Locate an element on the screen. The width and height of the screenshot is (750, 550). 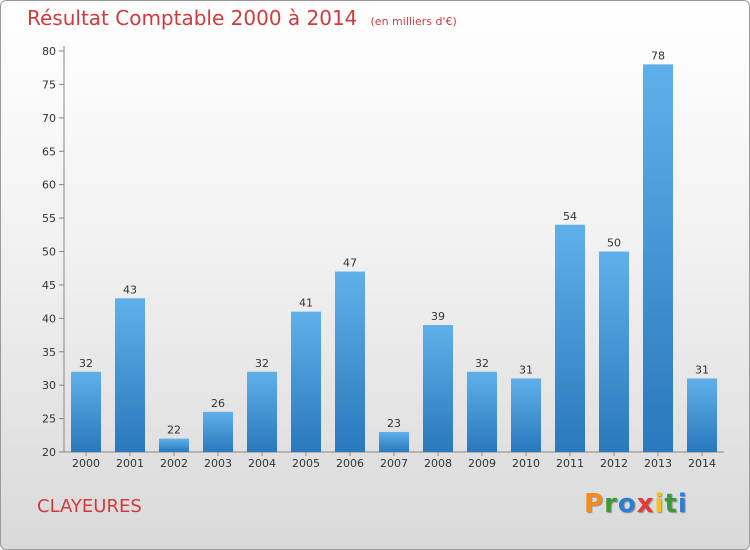
data-label-2008: 39 is located at coordinates (438, 316).